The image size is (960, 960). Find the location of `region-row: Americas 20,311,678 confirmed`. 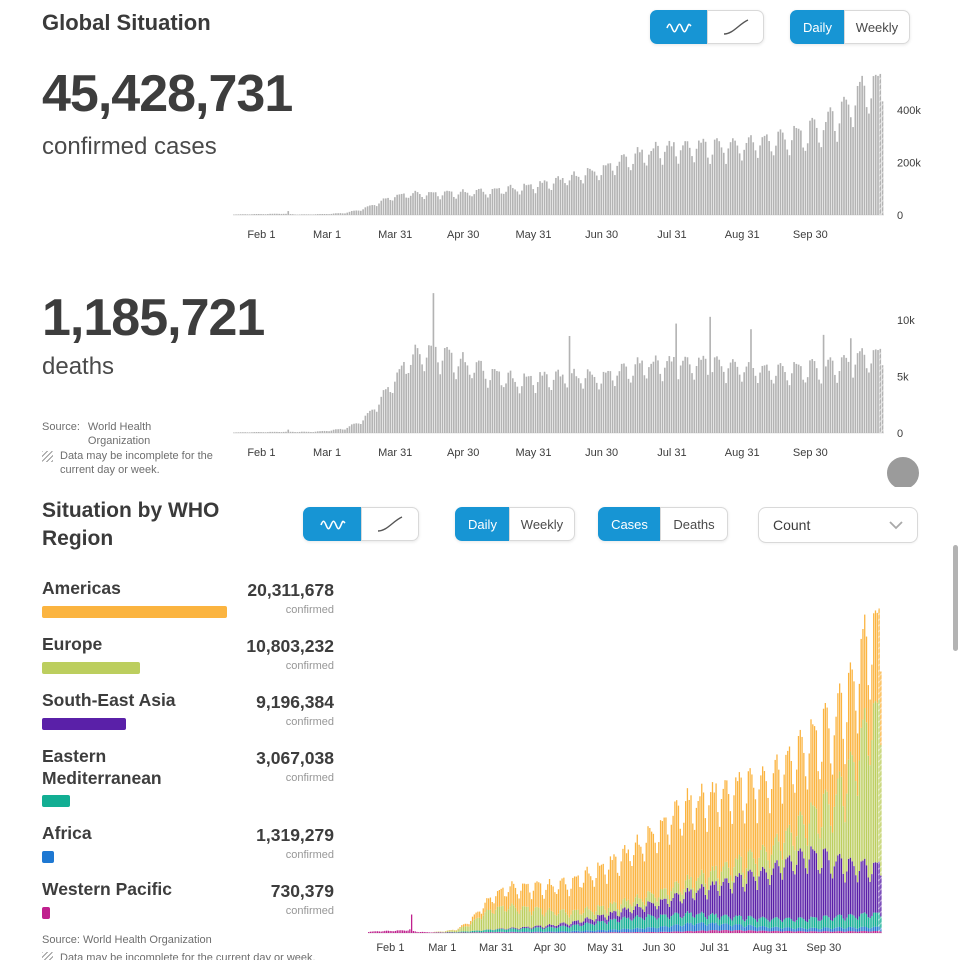

region-row: Americas 20,311,678 confirmed is located at coordinates (188, 598).